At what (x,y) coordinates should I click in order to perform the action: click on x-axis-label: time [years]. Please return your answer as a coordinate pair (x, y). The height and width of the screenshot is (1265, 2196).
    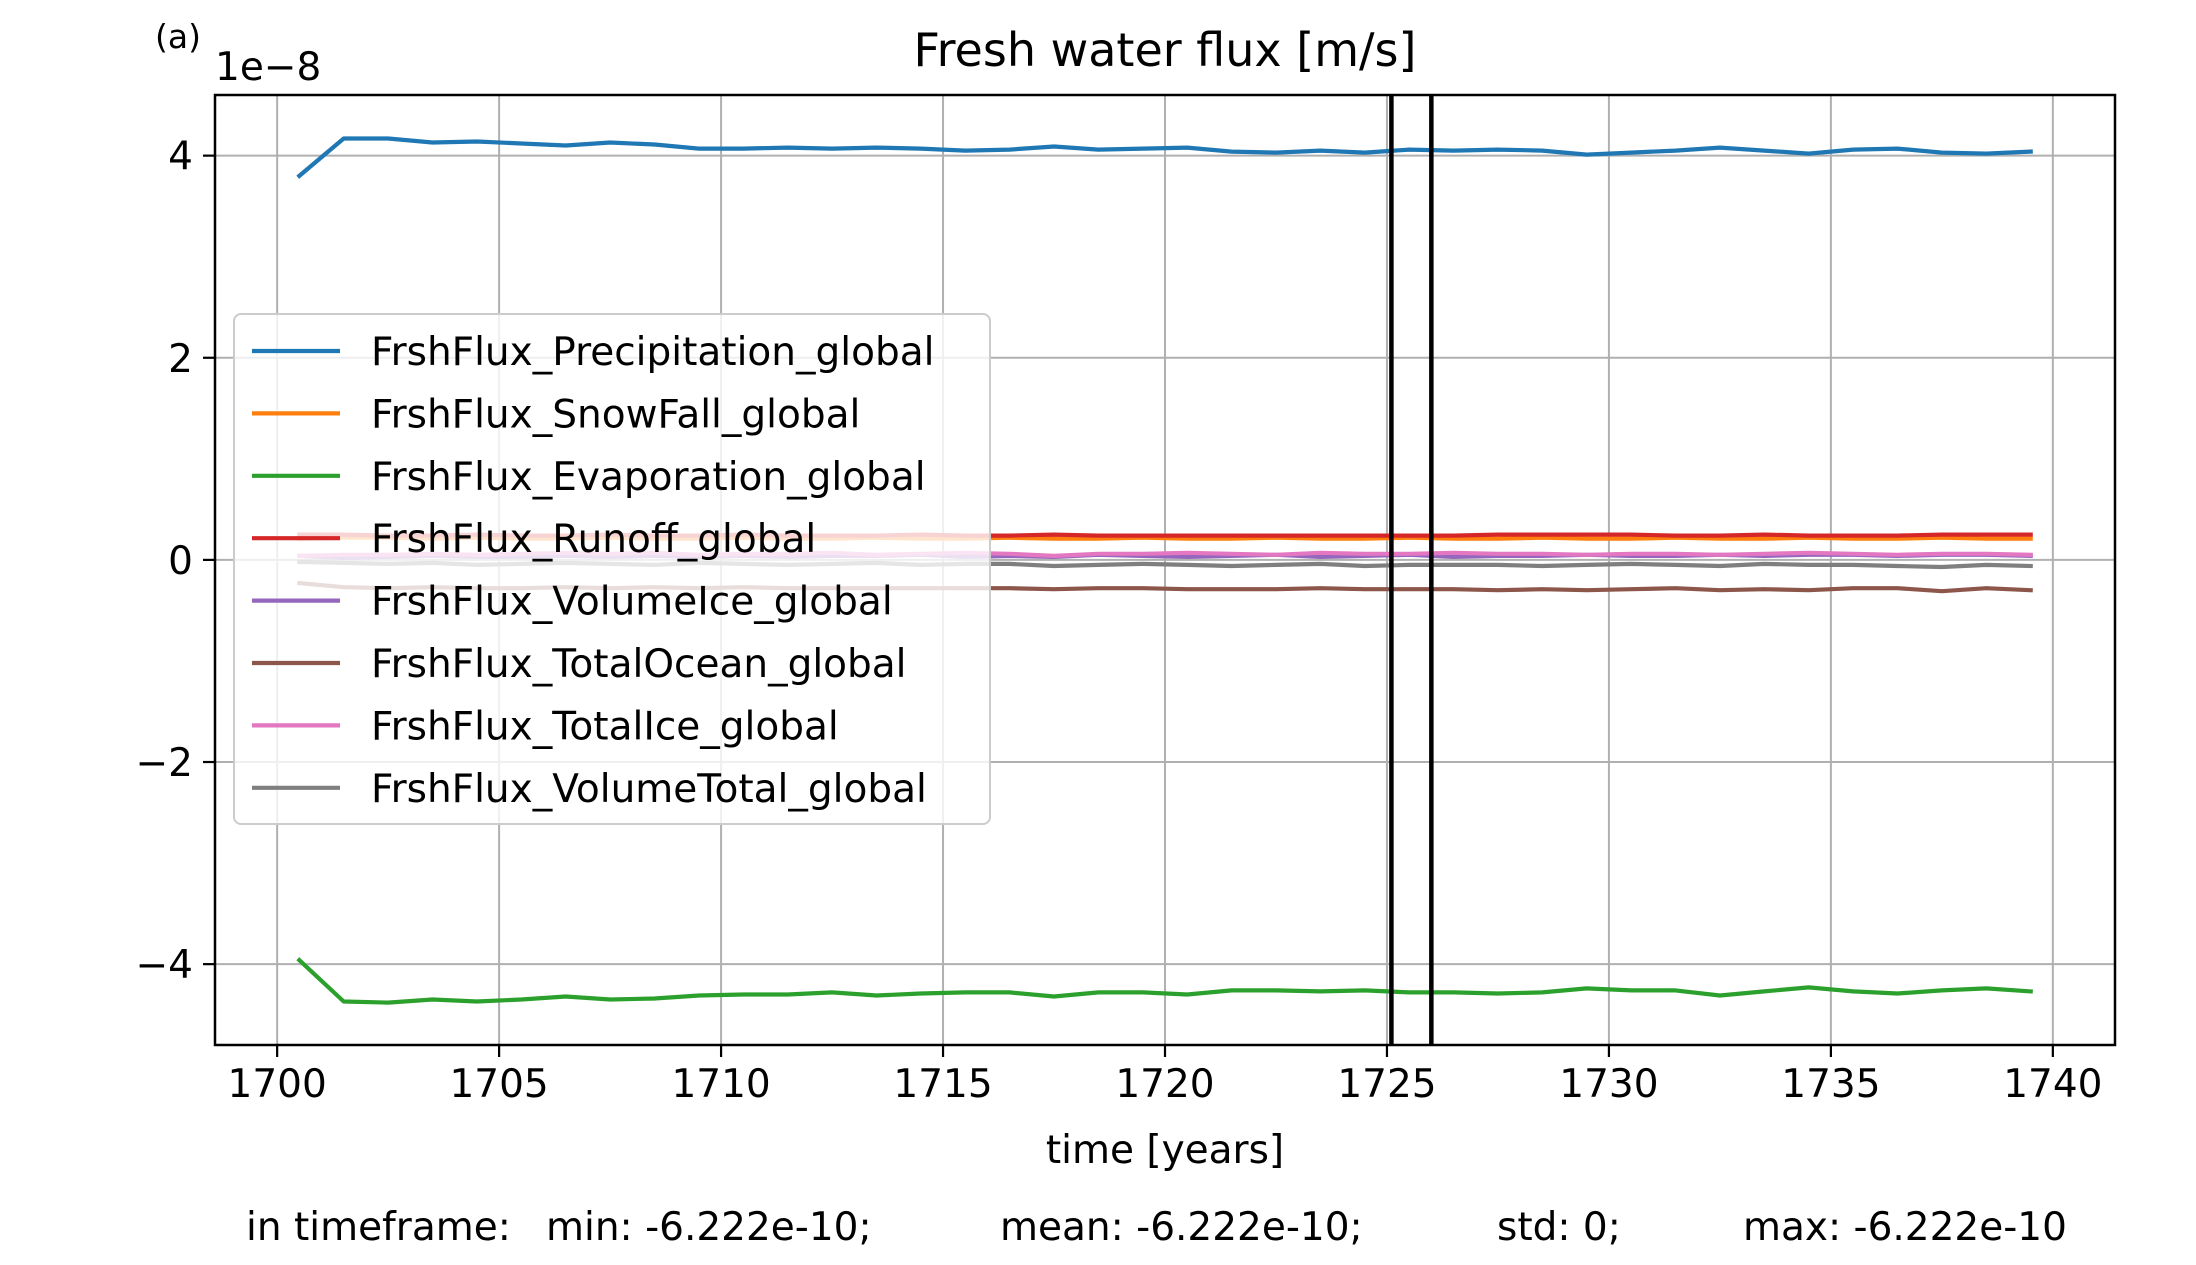
    Looking at the image, I should click on (1165, 1150).